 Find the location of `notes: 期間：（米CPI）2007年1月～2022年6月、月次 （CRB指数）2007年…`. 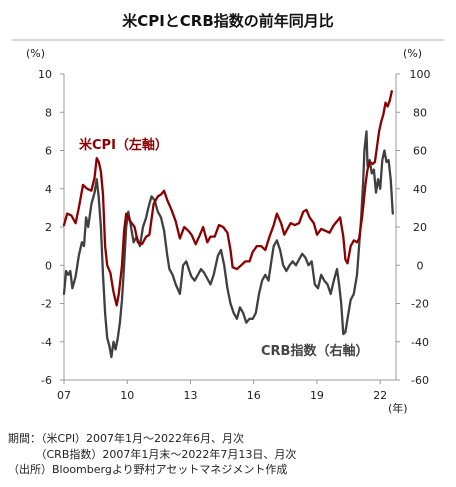

notes: 期間：（米CPI）2007年1月～2022年6月、月次 （CRB指数）2007年… is located at coordinates (152, 454).